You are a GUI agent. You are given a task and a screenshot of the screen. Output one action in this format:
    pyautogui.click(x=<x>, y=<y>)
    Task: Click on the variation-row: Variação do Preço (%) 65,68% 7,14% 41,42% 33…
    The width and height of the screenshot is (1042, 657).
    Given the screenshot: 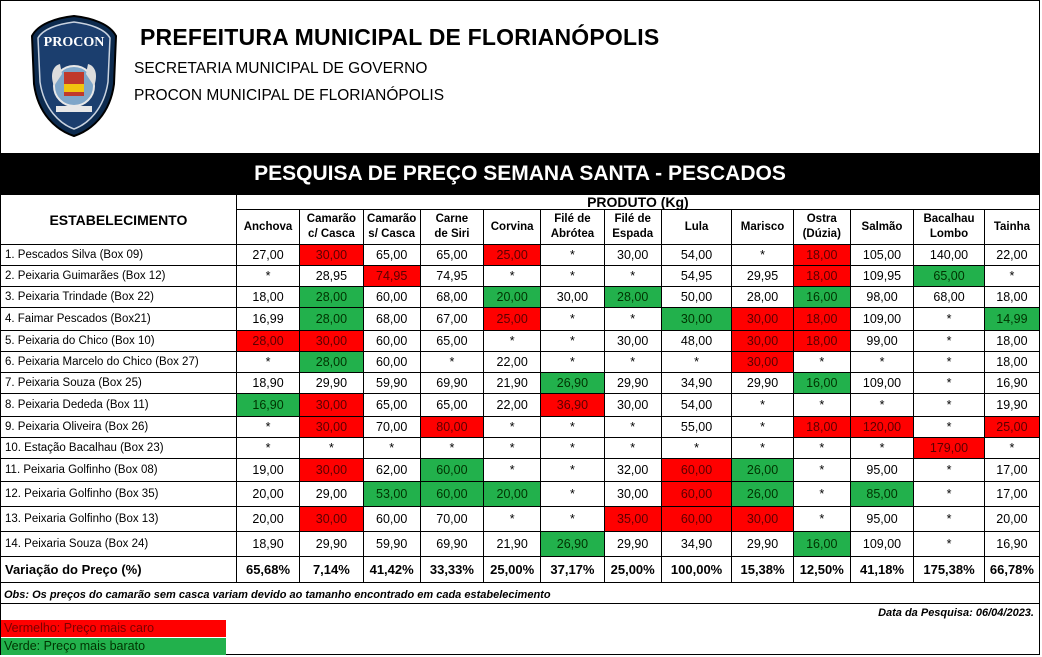 What is the action you would take?
    pyautogui.click(x=520, y=569)
    